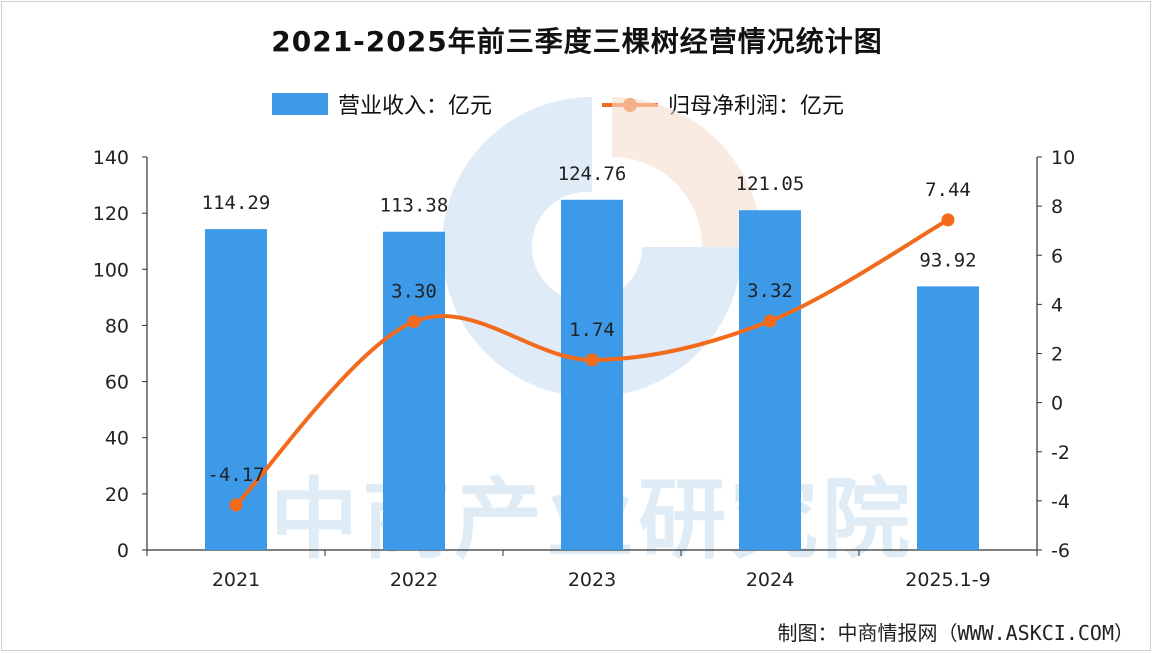 The image size is (1152, 653). Describe the element at coordinates (111, 158) in the screenshot. I see `y-left-tick-label: 140` at that location.